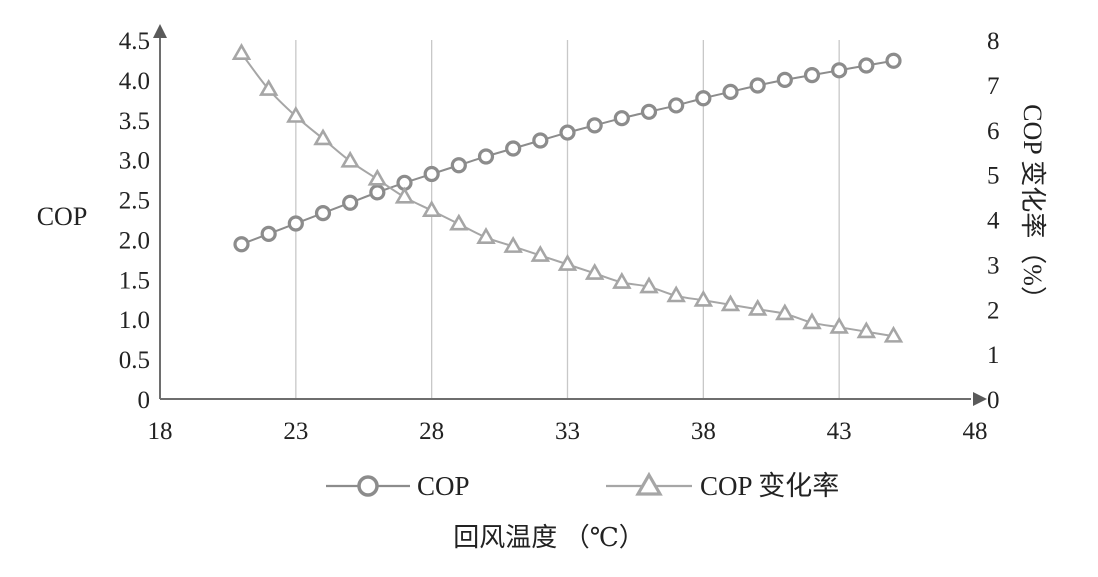 The width and height of the screenshot is (1098, 577). I want to click on legend-label-cop: COP, so click(443, 486).